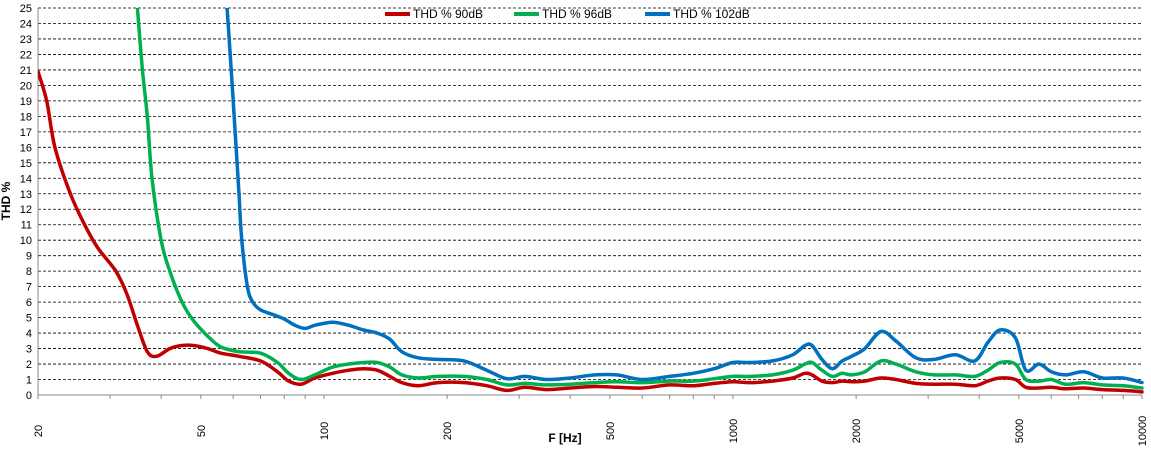 This screenshot has width=1151, height=455. What do you see at coordinates (1143, 431) in the screenshot?
I see `x-tick-label: 10000` at bounding box center [1143, 431].